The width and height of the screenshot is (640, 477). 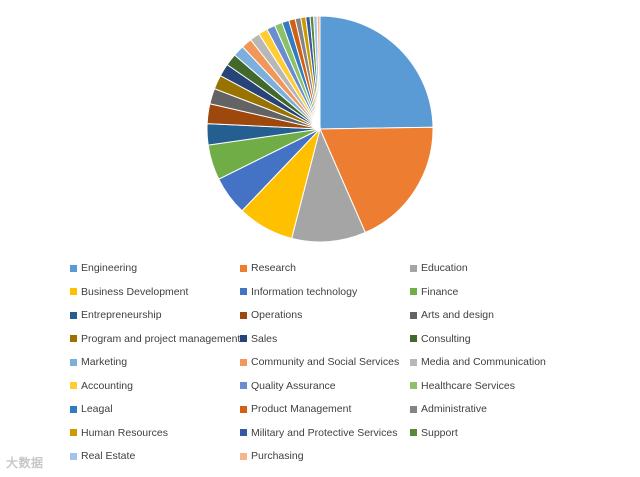 I want to click on legend-item-17: Healthcare Services, so click(x=462, y=386).